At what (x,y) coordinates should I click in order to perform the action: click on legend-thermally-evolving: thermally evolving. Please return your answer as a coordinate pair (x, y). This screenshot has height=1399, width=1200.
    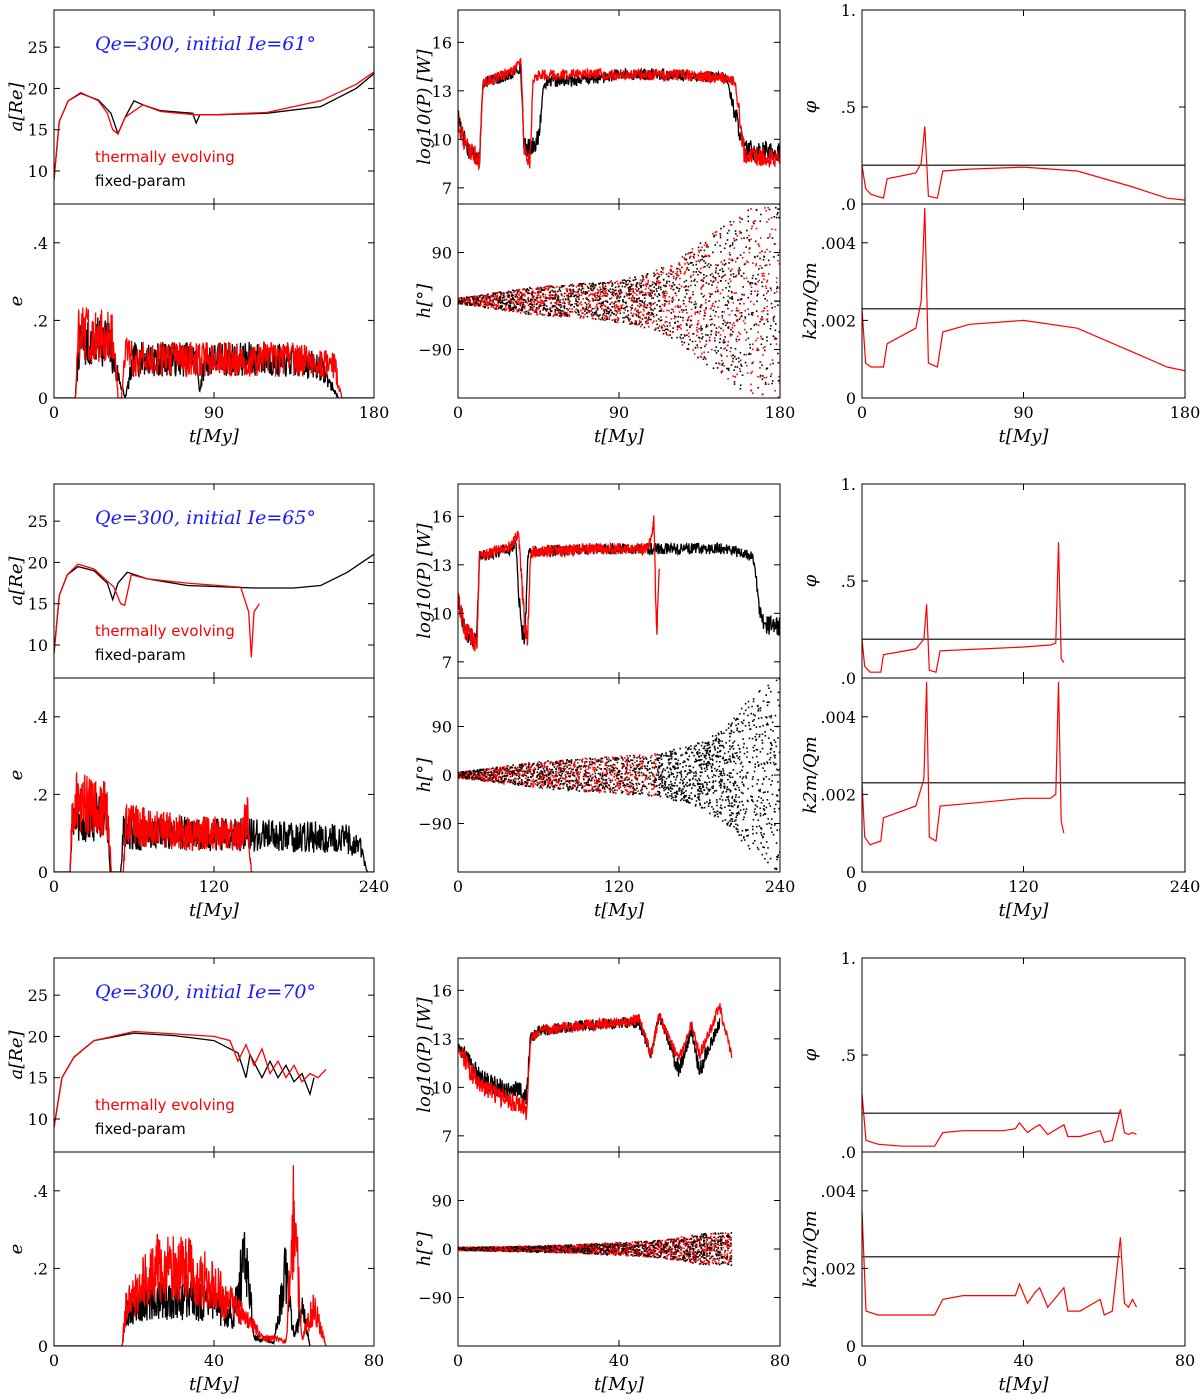
    Looking at the image, I should click on (165, 157).